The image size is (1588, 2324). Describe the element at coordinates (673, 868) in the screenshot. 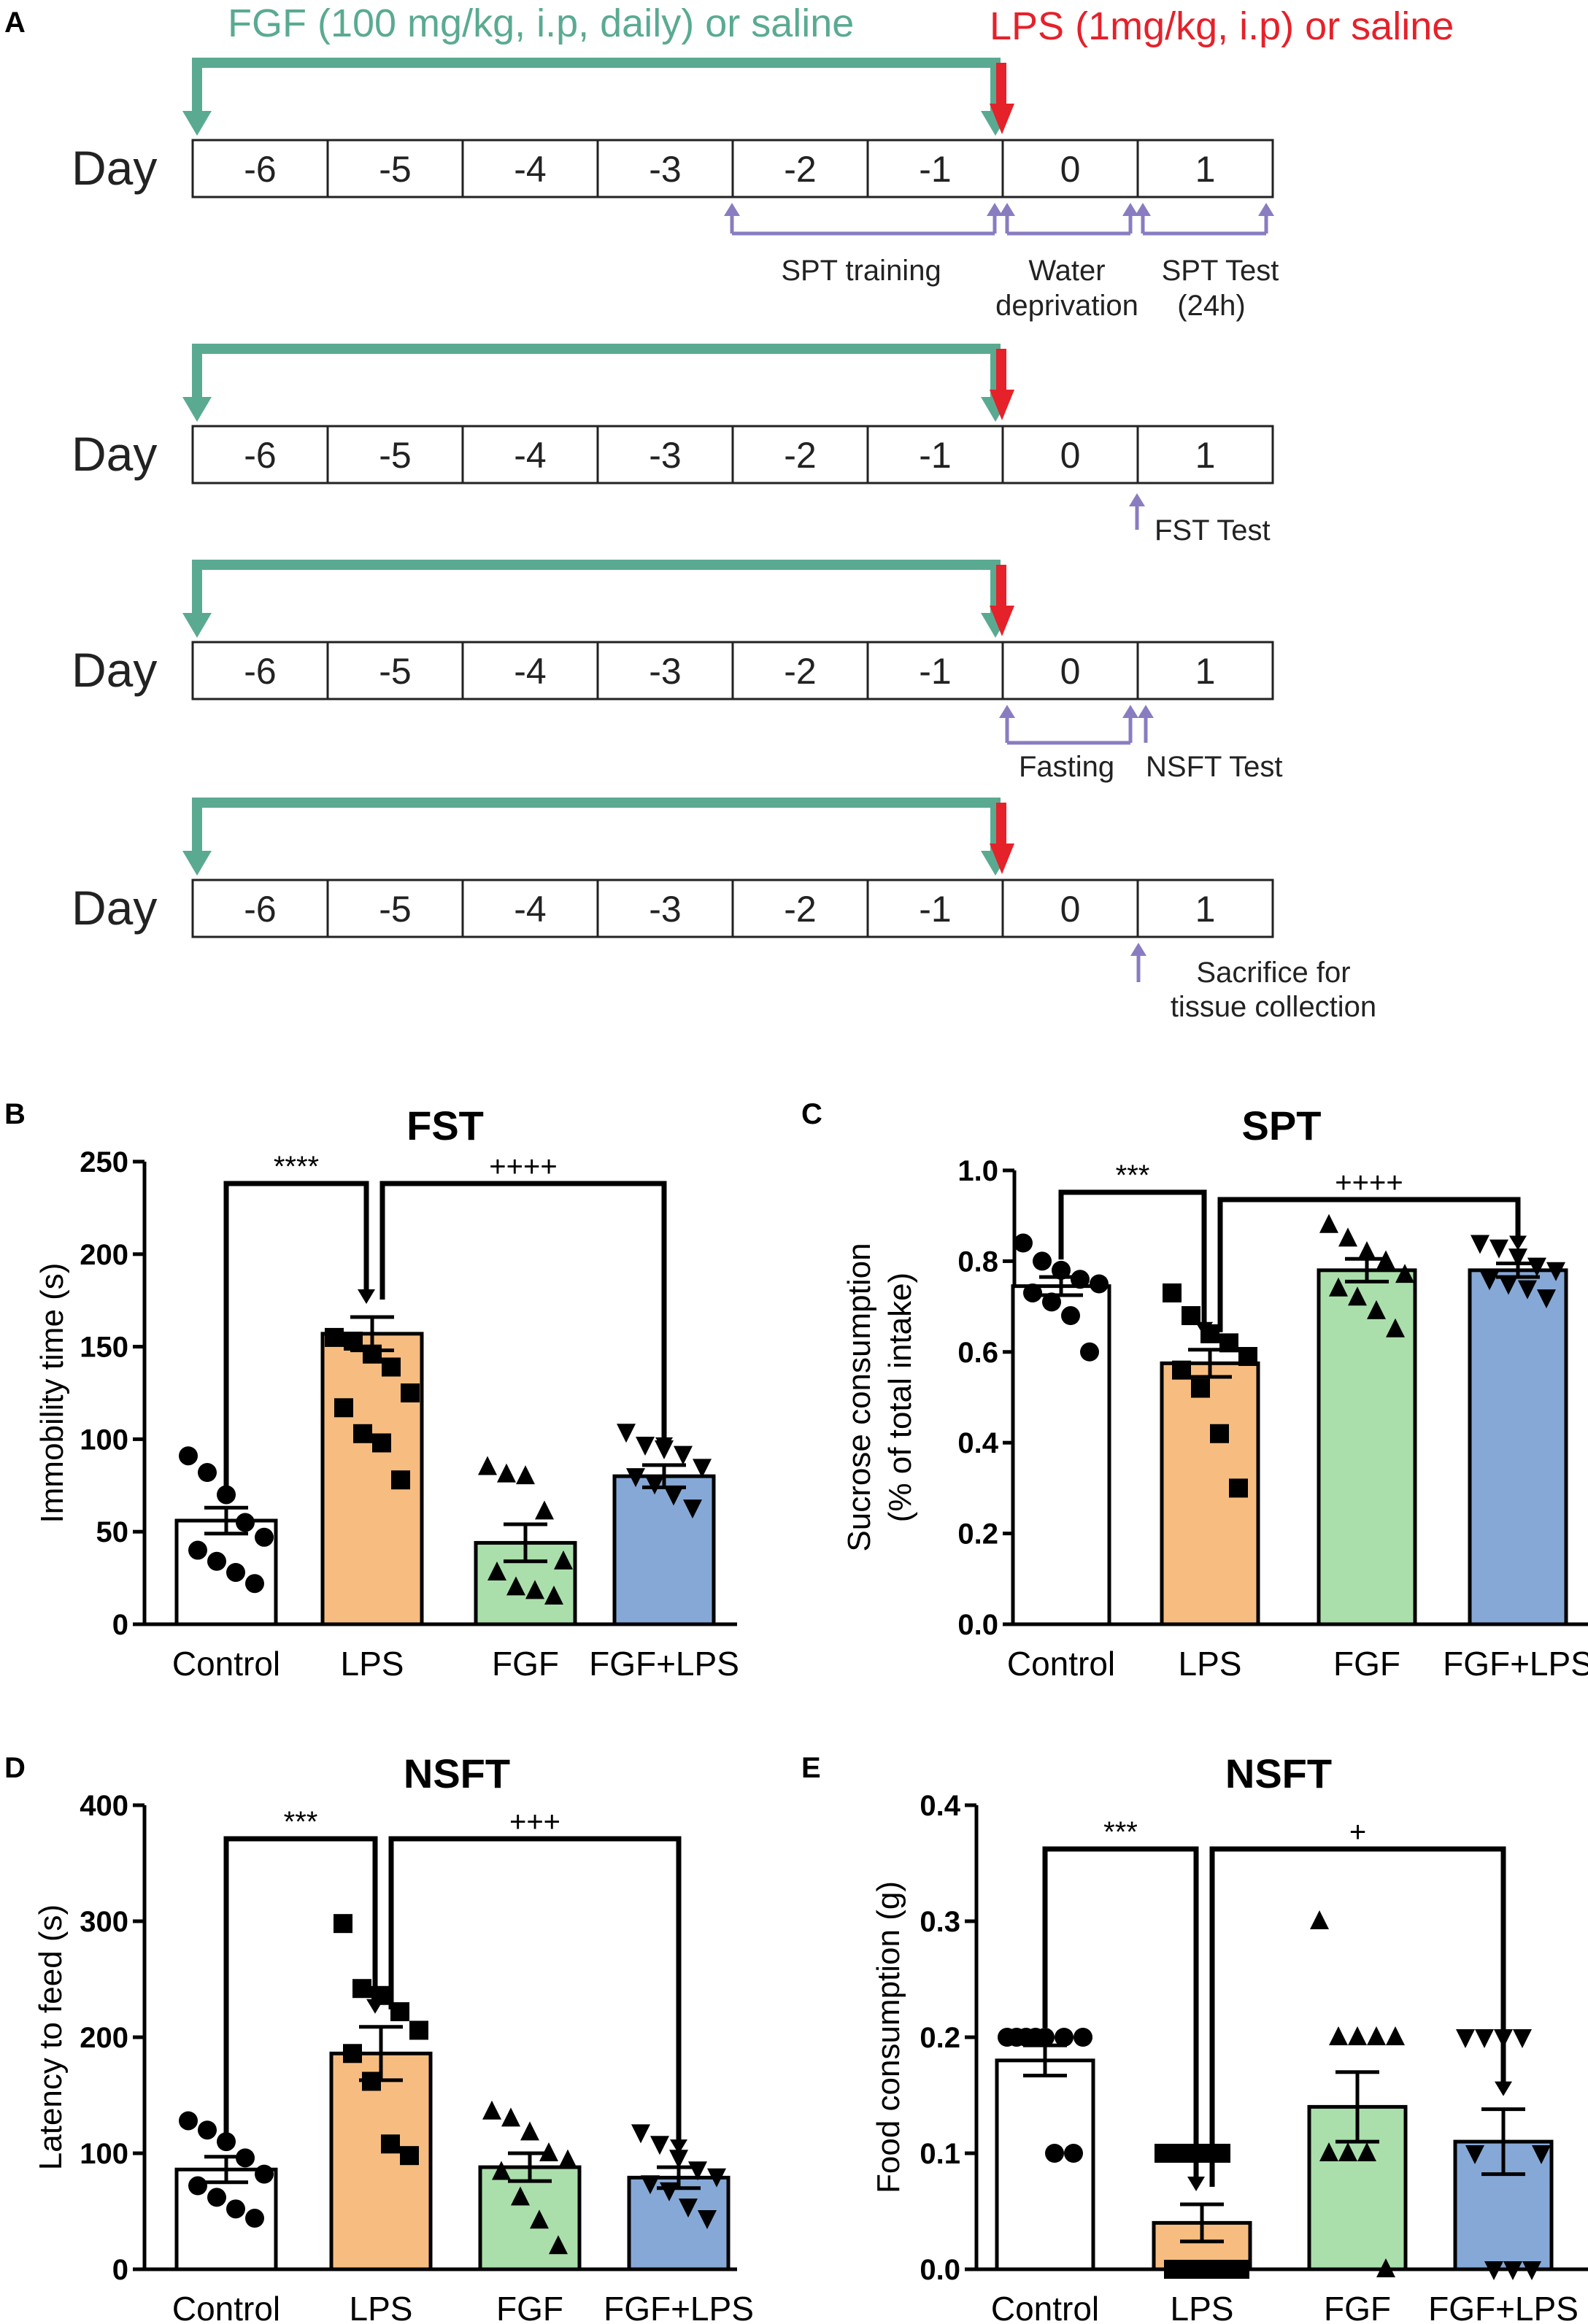

I see `timeline-row-4: Day -6 -5 -4 -3 -2 -1 0 1` at that location.